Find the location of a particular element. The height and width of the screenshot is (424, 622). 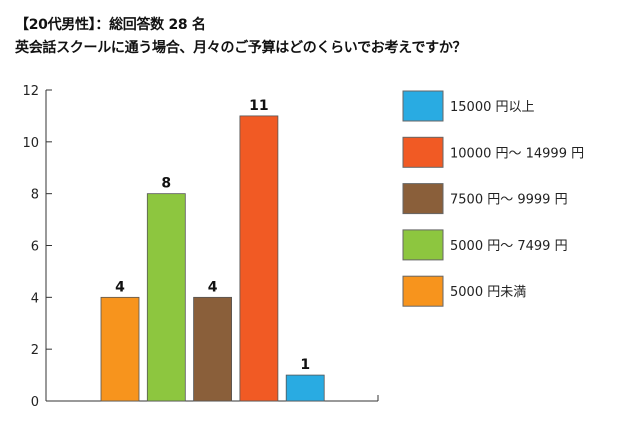

y-tick-label: 6 is located at coordinates (35, 247).